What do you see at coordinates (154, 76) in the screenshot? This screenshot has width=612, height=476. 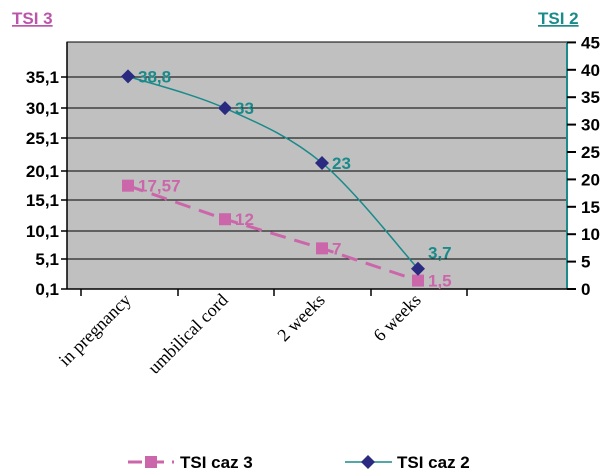 I see `series-tsi-caz-2-data-label: 38,8` at bounding box center [154, 76].